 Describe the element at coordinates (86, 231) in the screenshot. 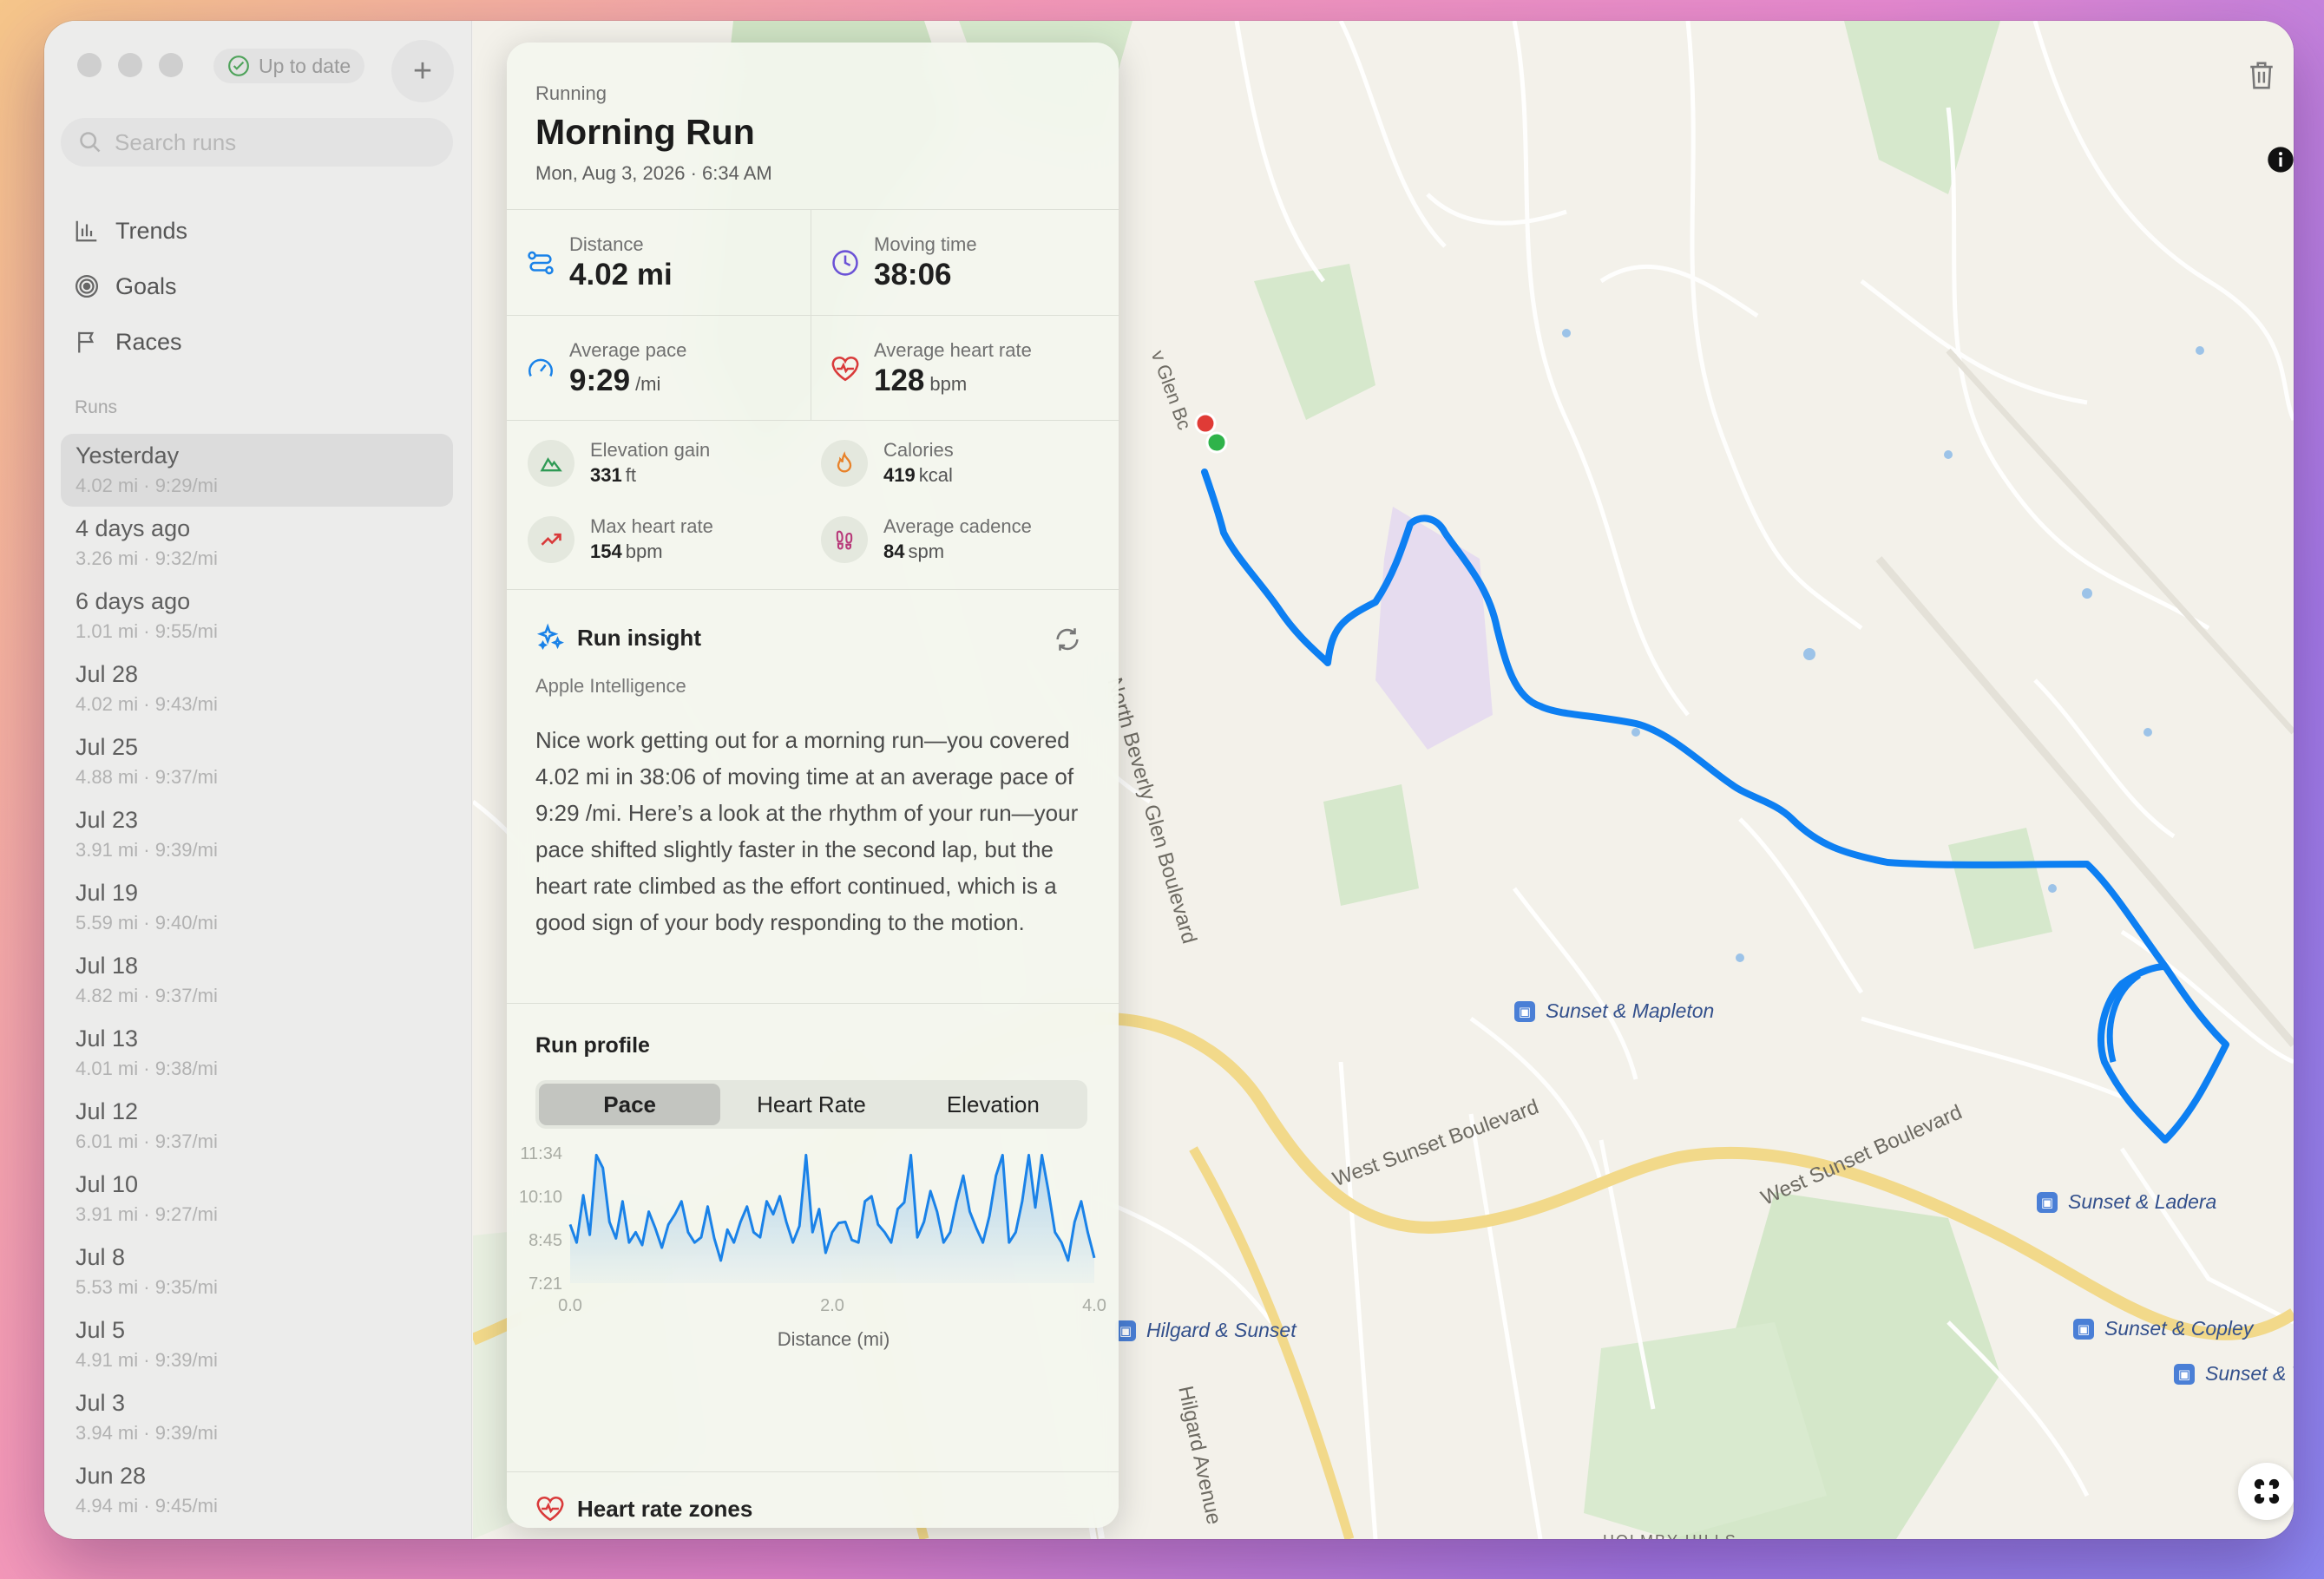

I see `chart-bar-icon` at that location.